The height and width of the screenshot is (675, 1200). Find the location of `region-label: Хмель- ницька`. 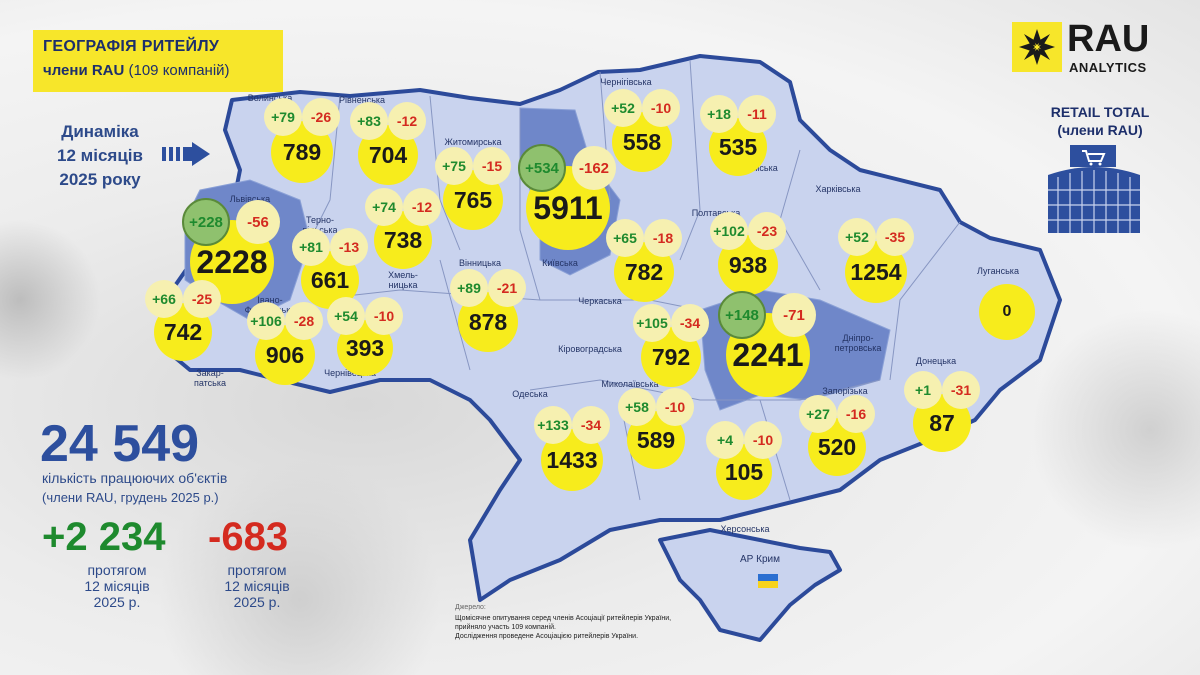

region-label: Хмель- ницька is located at coordinates (403, 280).